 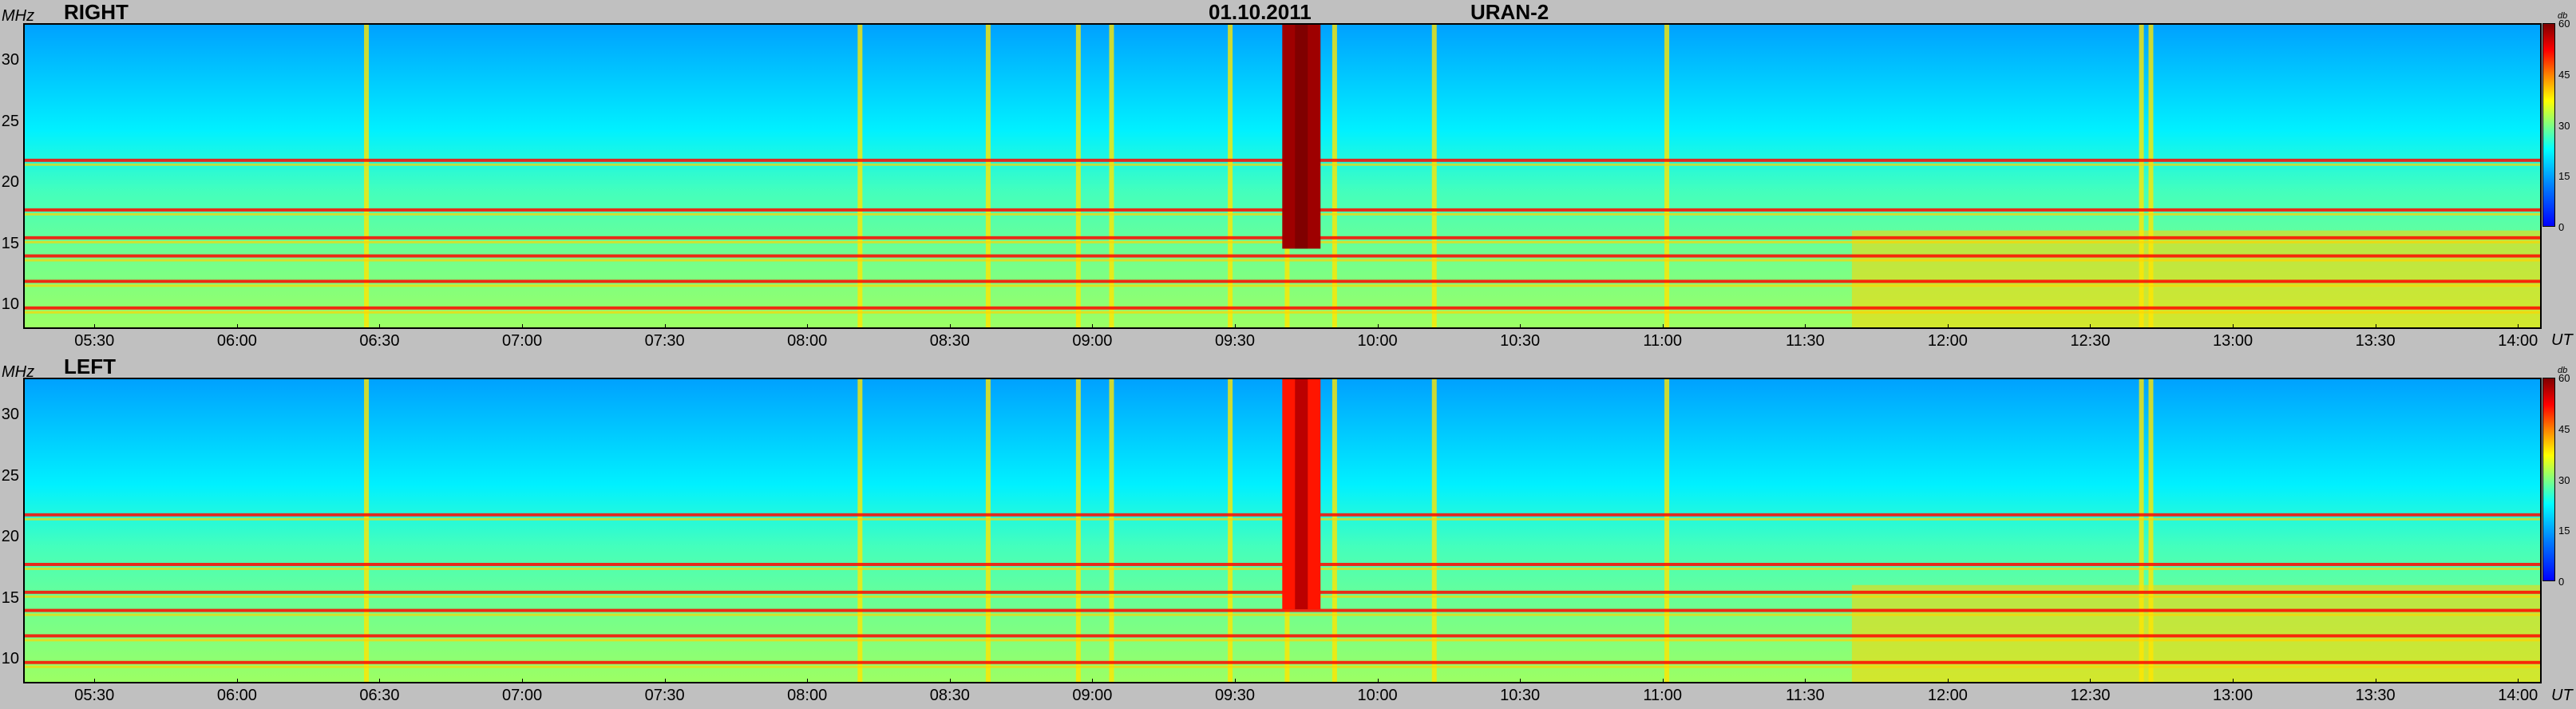 I want to click on panel-left-ylabel: MHz, so click(x=19, y=372).